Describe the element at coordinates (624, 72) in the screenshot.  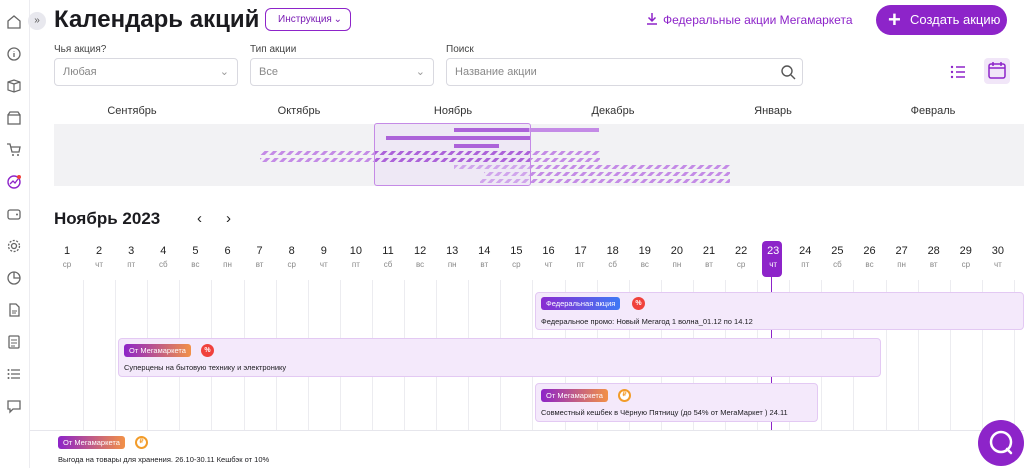
I see `search-input: Название акции` at that location.